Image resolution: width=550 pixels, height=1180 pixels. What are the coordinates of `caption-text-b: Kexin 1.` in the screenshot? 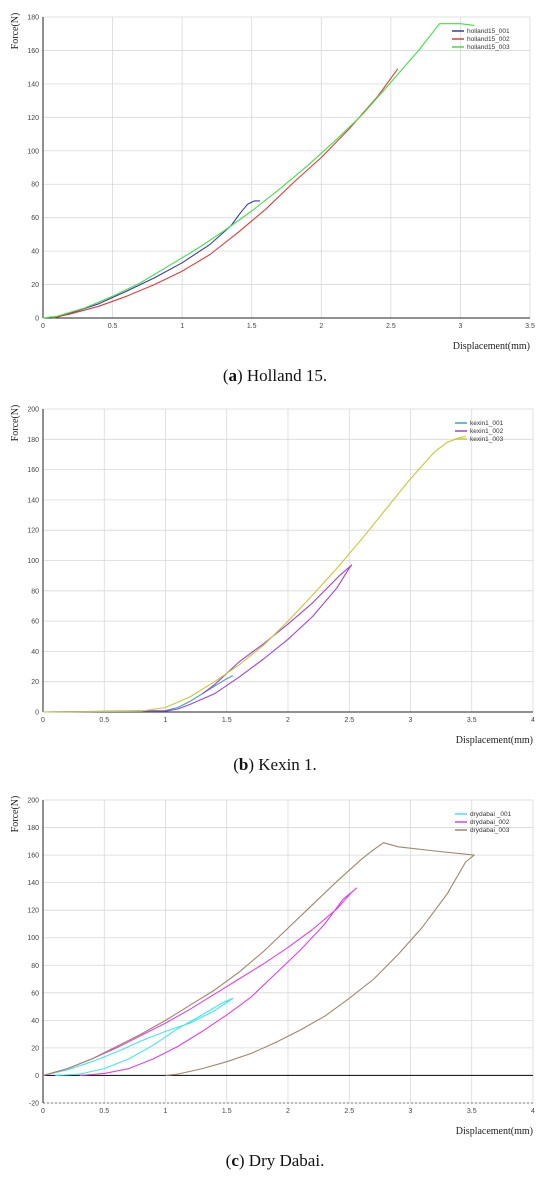 It's located at (285, 764).